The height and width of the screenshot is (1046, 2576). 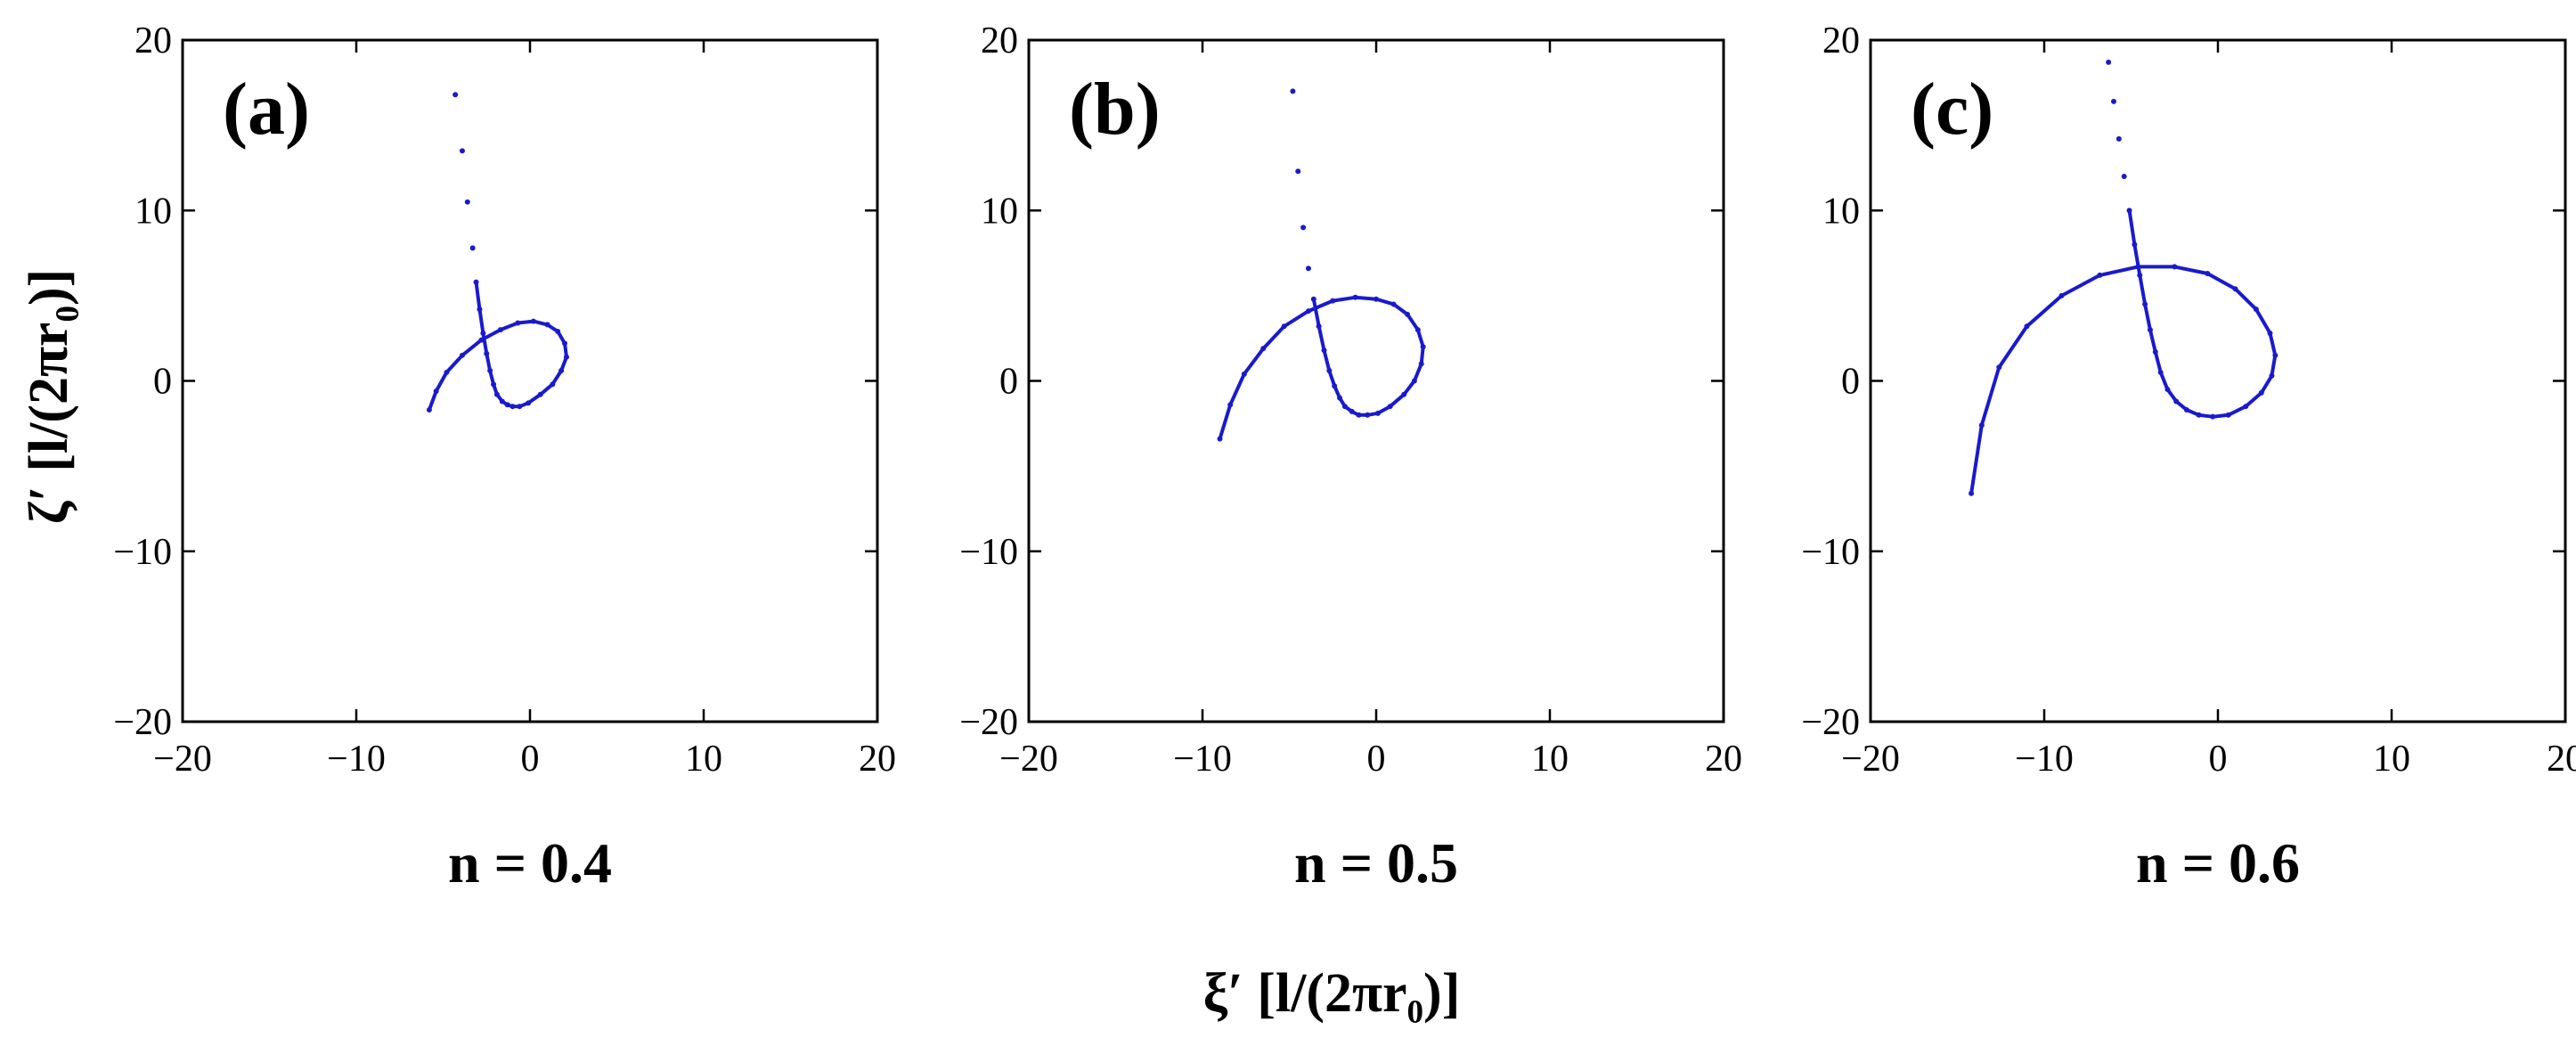 I want to click on panel-label: (a), so click(x=267, y=110).